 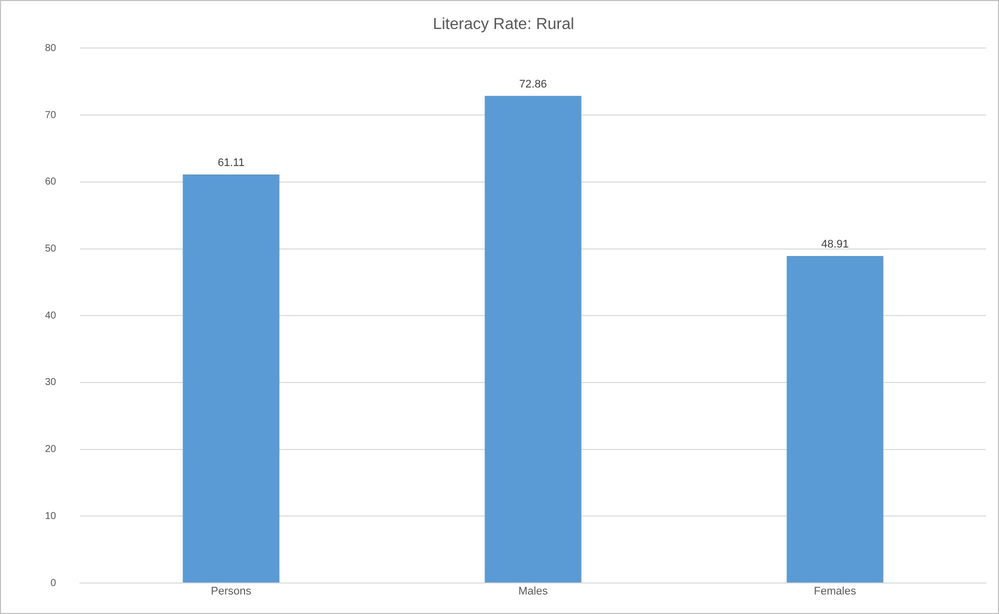 I want to click on y-tick-label: 50, so click(x=51, y=249).